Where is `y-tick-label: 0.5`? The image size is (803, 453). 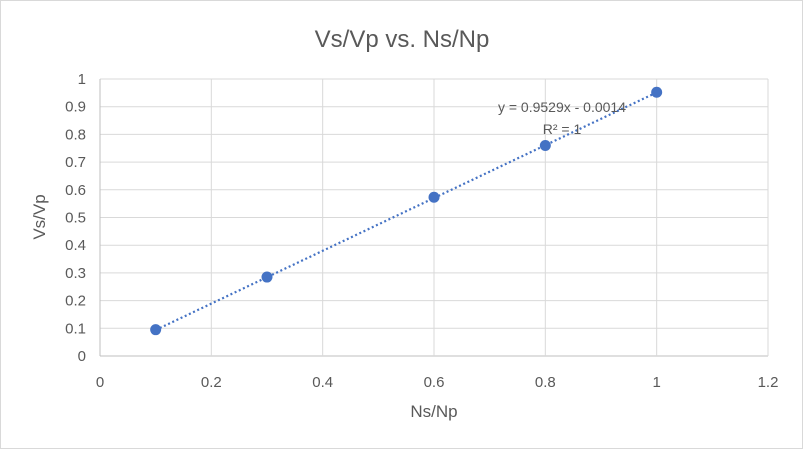 y-tick-label: 0.5 is located at coordinates (75, 218).